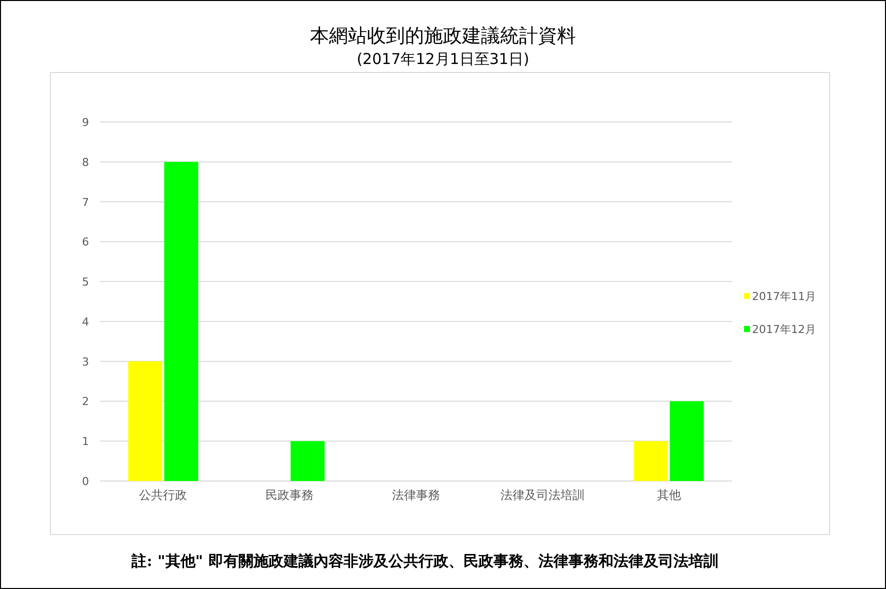 The width and height of the screenshot is (886, 589). I want to click on x-tick-label: 法律事務, so click(416, 495).